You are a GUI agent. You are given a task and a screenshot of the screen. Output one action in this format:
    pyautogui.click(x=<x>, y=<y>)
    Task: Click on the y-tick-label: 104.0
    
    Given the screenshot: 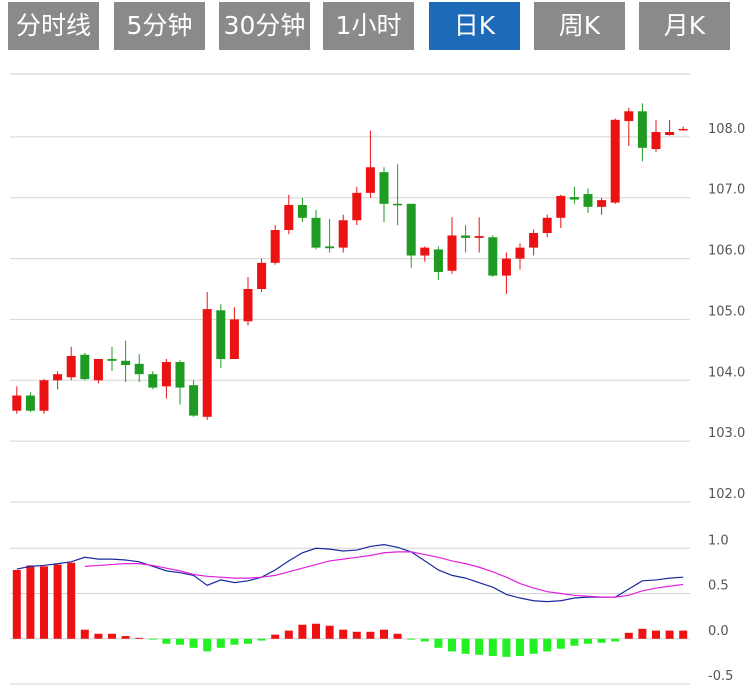 What is the action you would take?
    pyautogui.click(x=726, y=372)
    